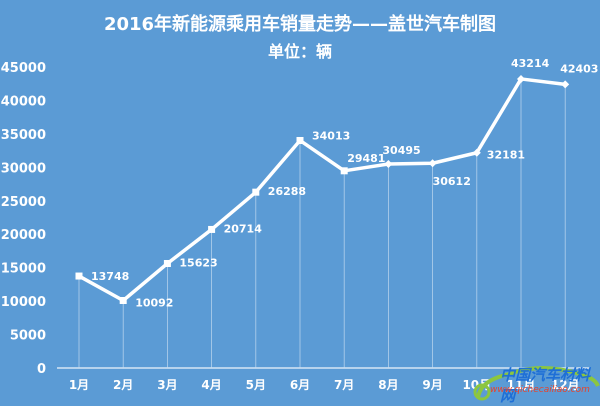  Describe the element at coordinates (23, 168) in the screenshot. I see `y-tick-label: 30000` at that location.